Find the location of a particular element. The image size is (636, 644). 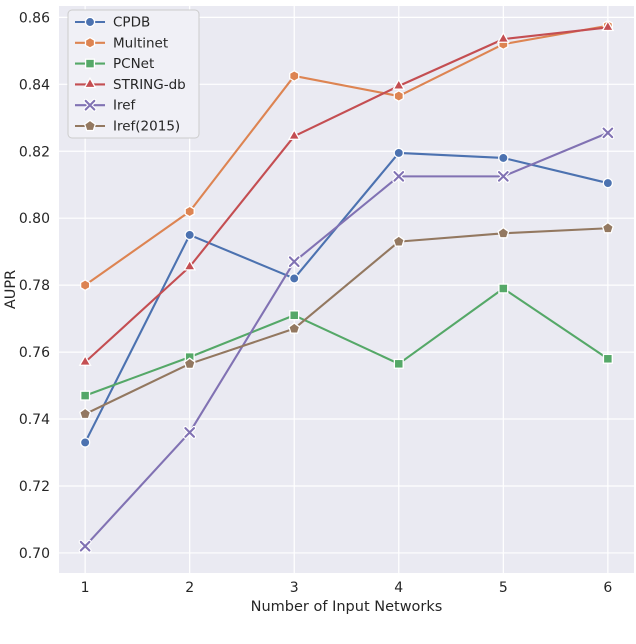

x-tick-label: 1 is located at coordinates (85, 588).